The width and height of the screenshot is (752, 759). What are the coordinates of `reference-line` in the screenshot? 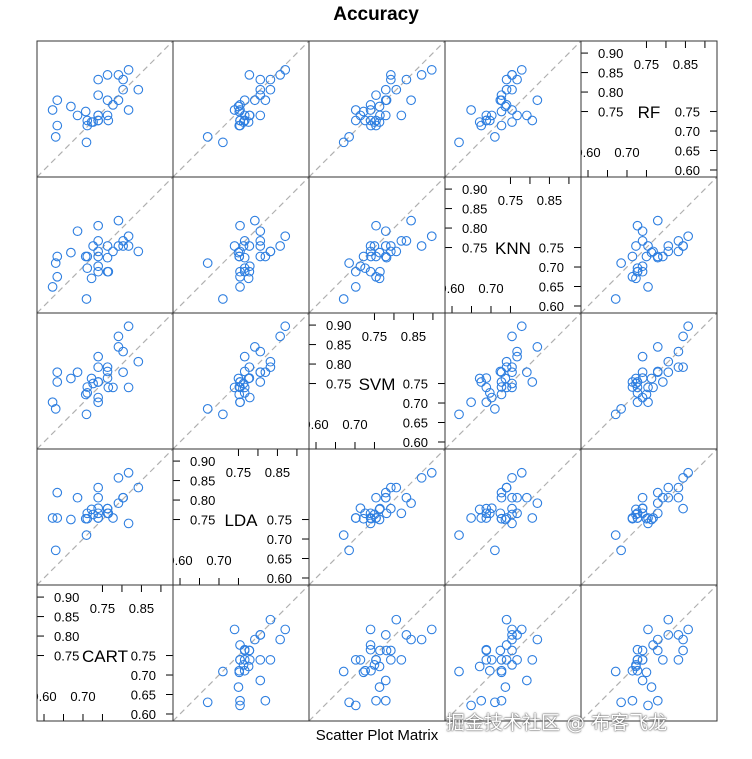 It's located at (513, 653).